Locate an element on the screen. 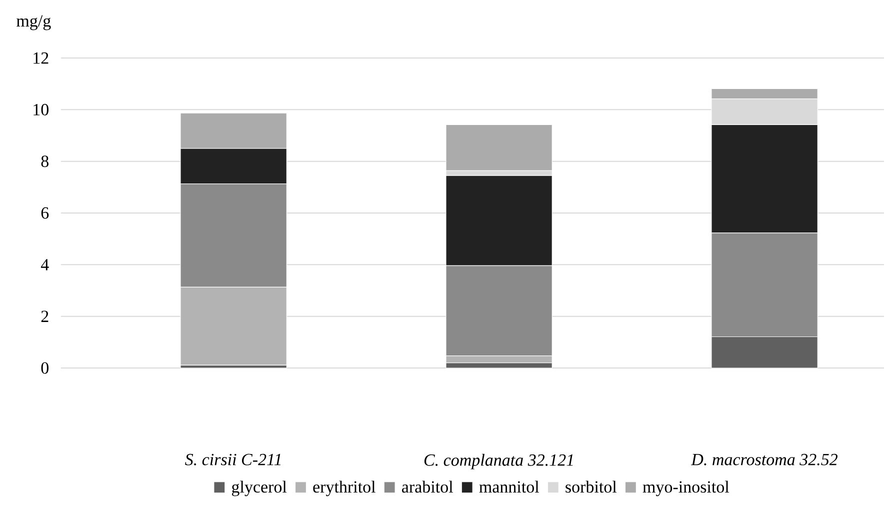 Image resolution: width=890 pixels, height=511 pixels. x-tick-label: D. macrostoma 32.52 is located at coordinates (764, 460).